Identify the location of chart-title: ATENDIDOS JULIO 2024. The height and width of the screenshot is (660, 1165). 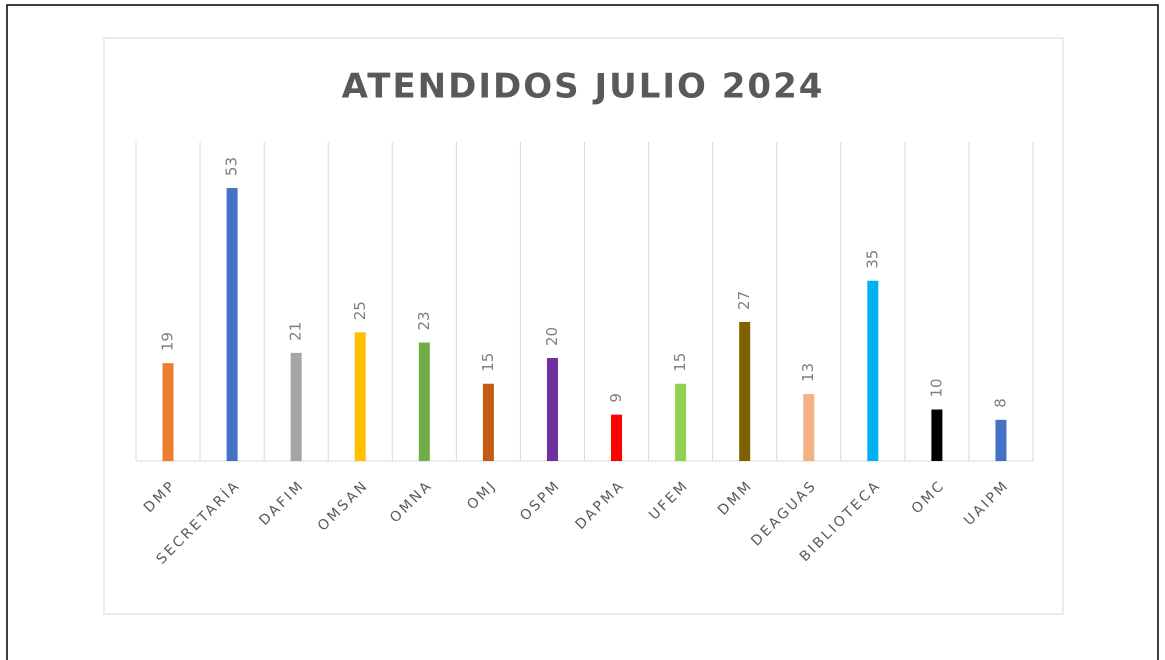
(583, 87).